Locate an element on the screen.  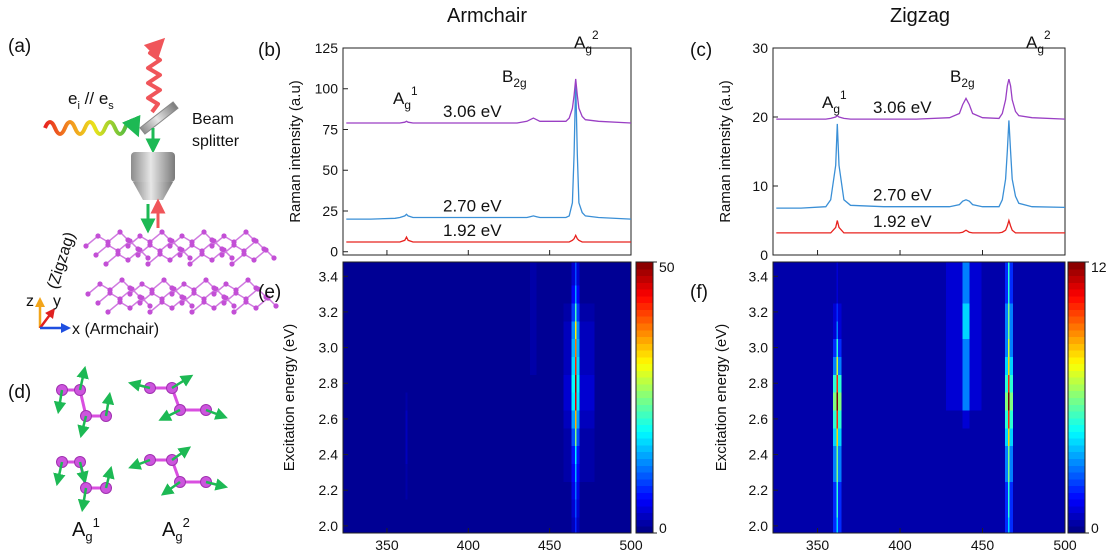
displacement is located at coordinates (60, 402).